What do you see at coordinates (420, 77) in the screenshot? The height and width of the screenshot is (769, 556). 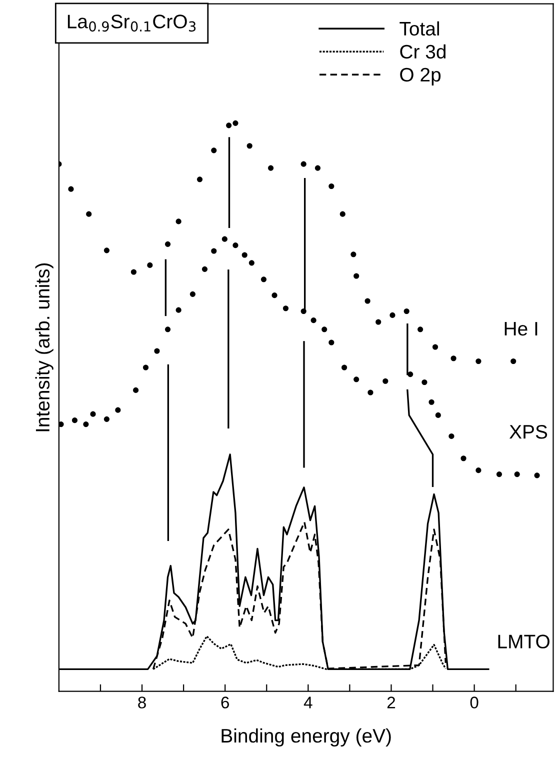 I see `legend-label: O 2p` at bounding box center [420, 77].